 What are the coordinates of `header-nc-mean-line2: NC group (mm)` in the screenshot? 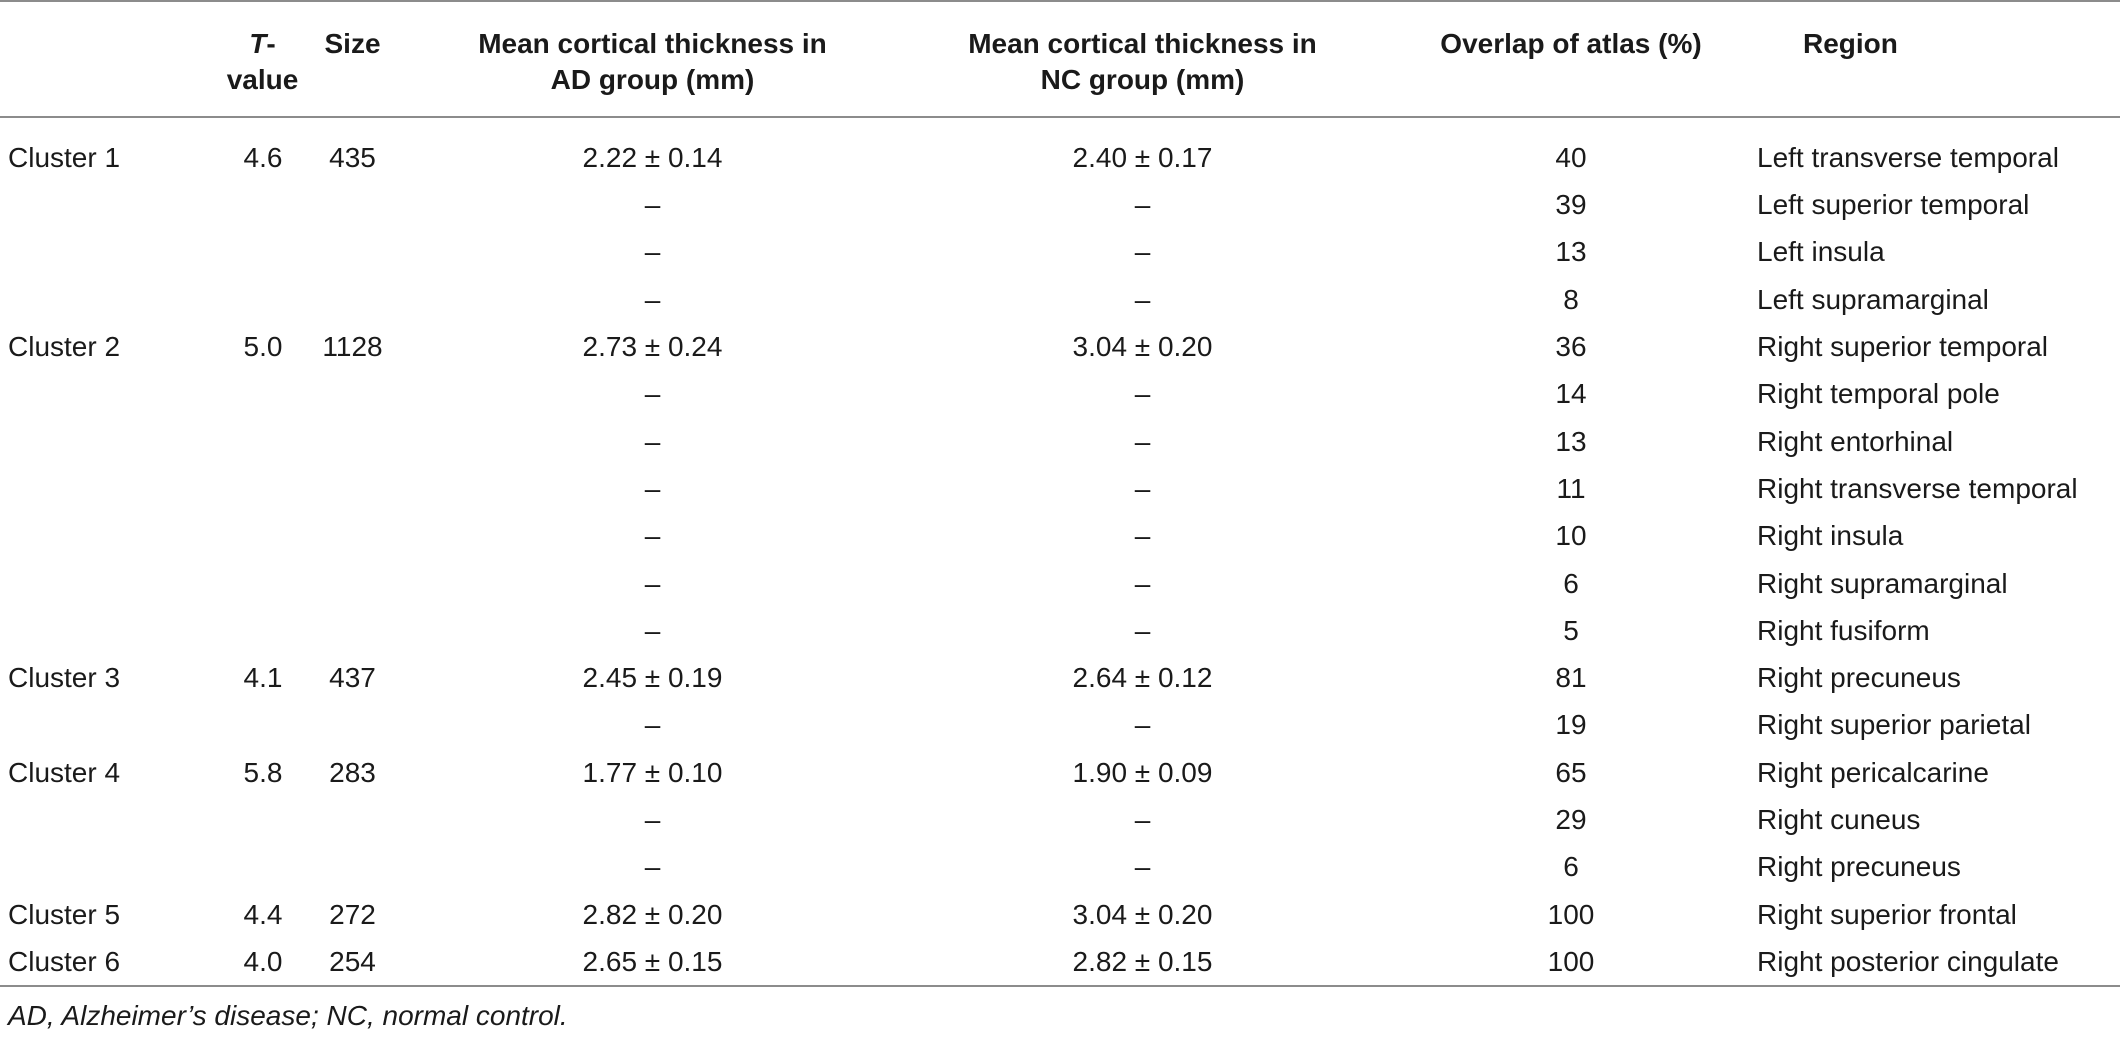 It's located at (1142, 79).